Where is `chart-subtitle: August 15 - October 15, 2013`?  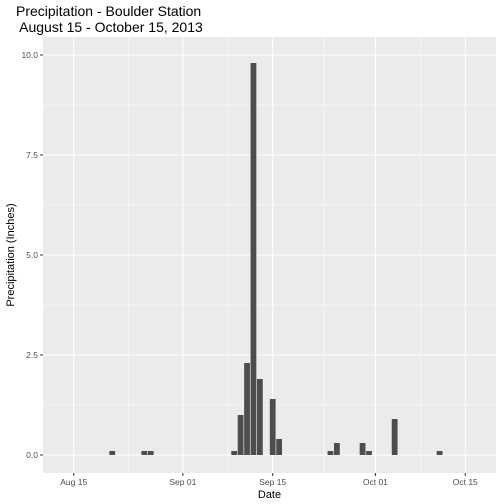
chart-subtitle: August 15 - October 15, 2013 is located at coordinates (109, 27).